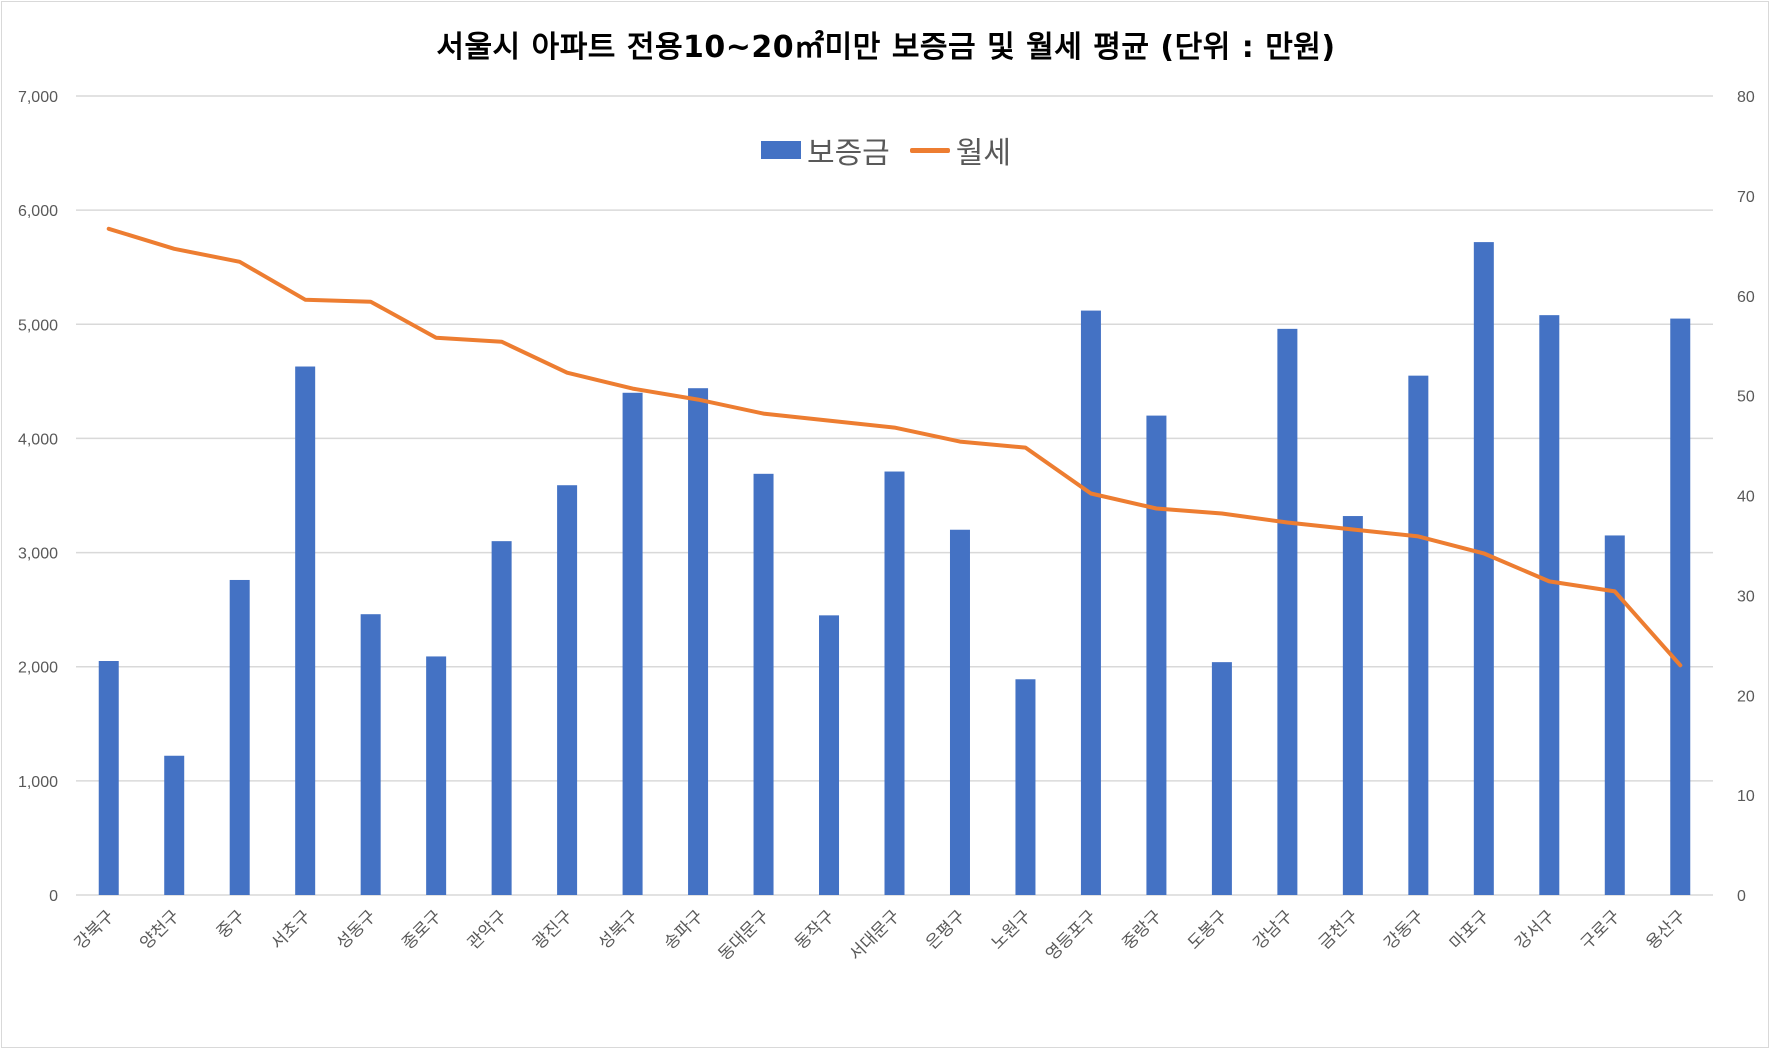  I want to click on x-tick-label: 서대문구, so click(875, 935).